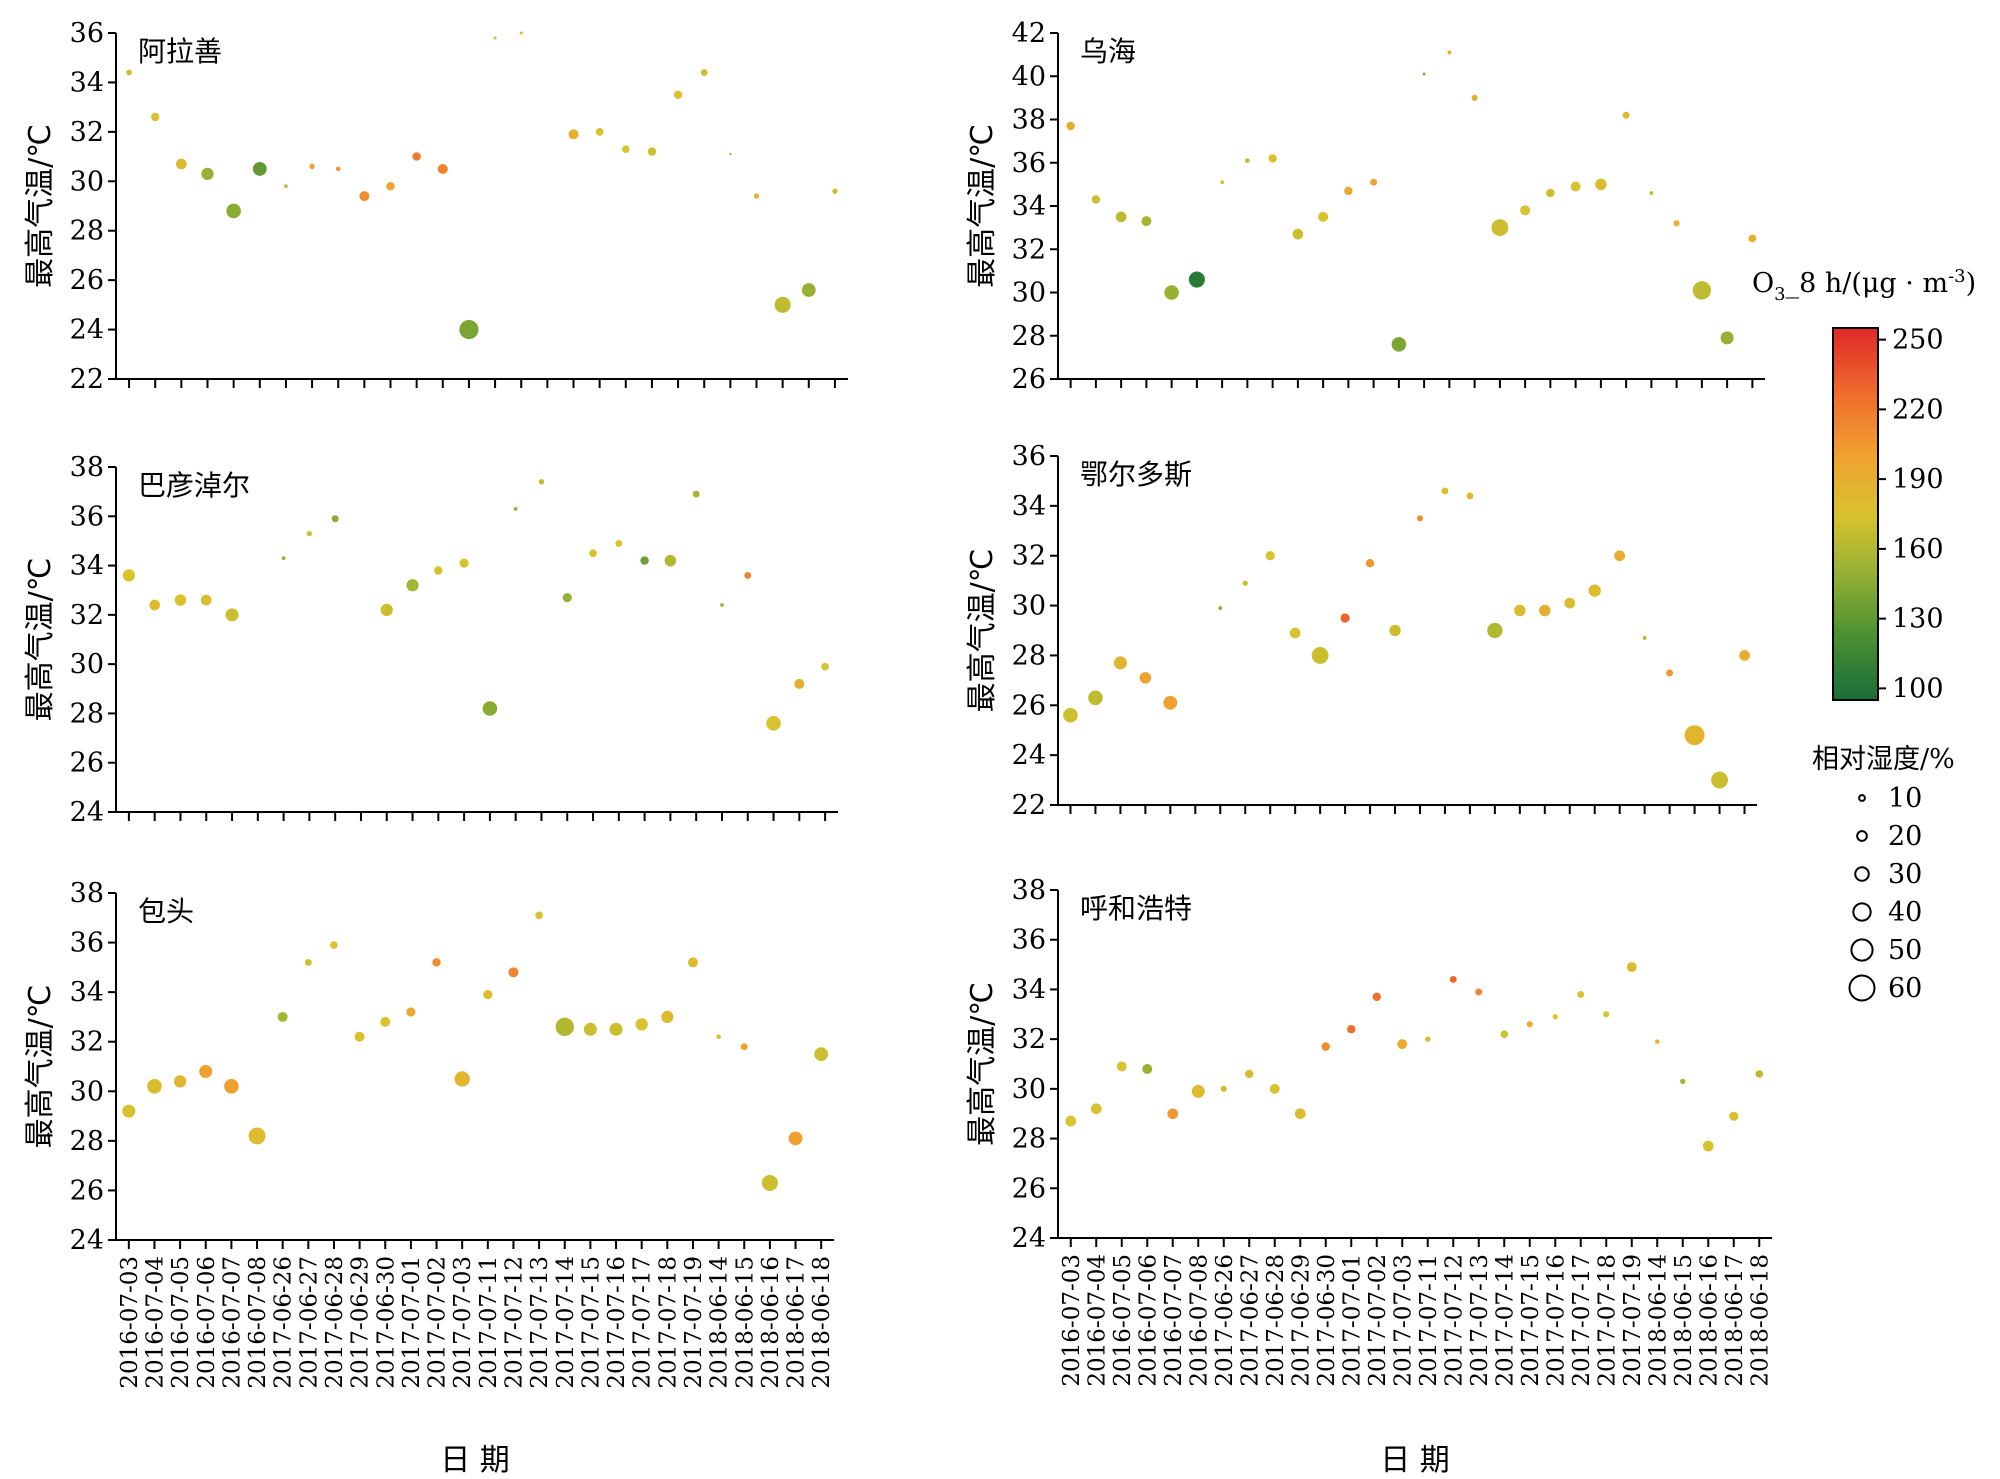 The image size is (2000, 1479). I want to click on x-date-label: 2017-07-12, so click(1454, 1320).